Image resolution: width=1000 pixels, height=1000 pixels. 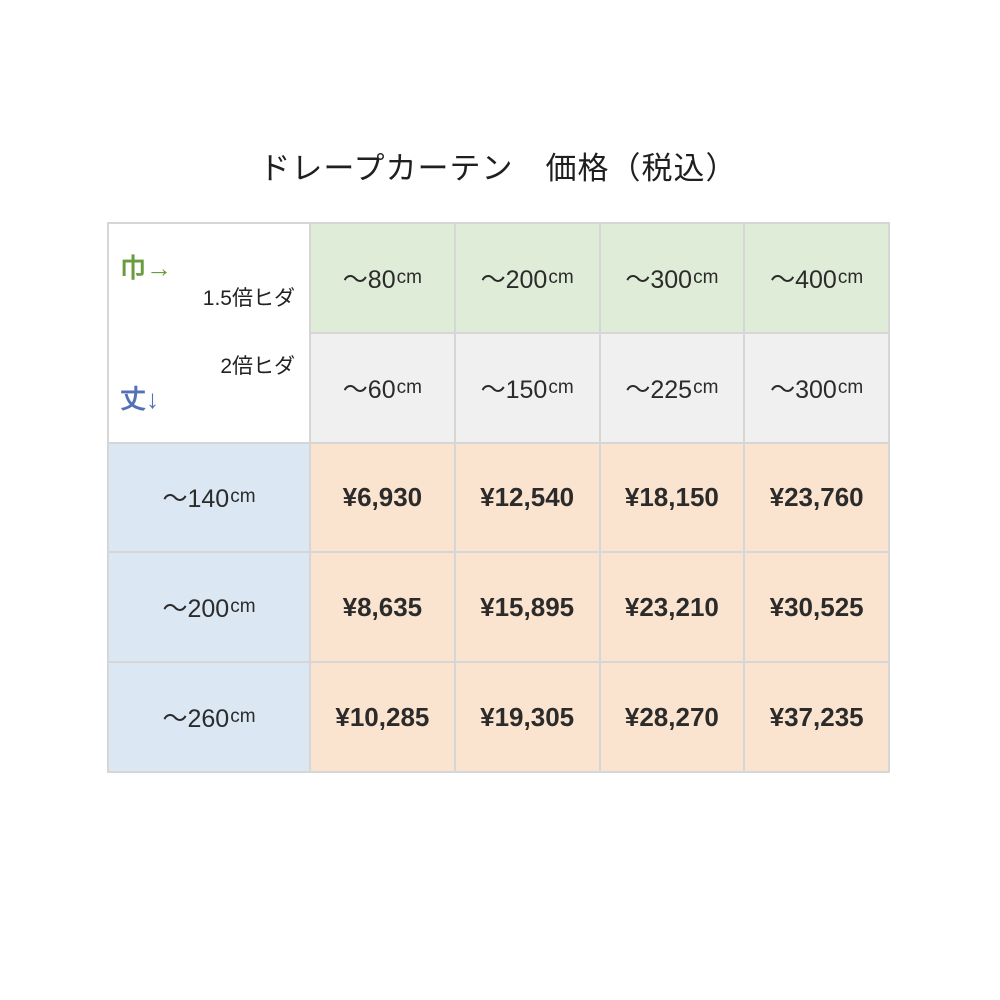 I want to click on width-range: ～150, so click(x=514, y=389).